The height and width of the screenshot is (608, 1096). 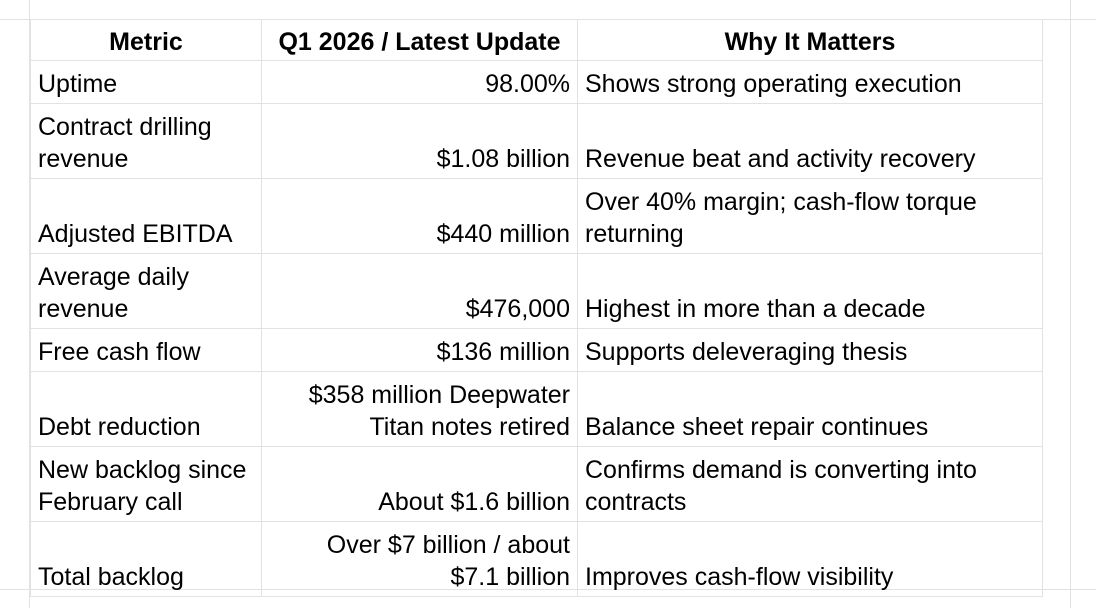 What do you see at coordinates (146, 40) in the screenshot?
I see `header-metric: Metric` at bounding box center [146, 40].